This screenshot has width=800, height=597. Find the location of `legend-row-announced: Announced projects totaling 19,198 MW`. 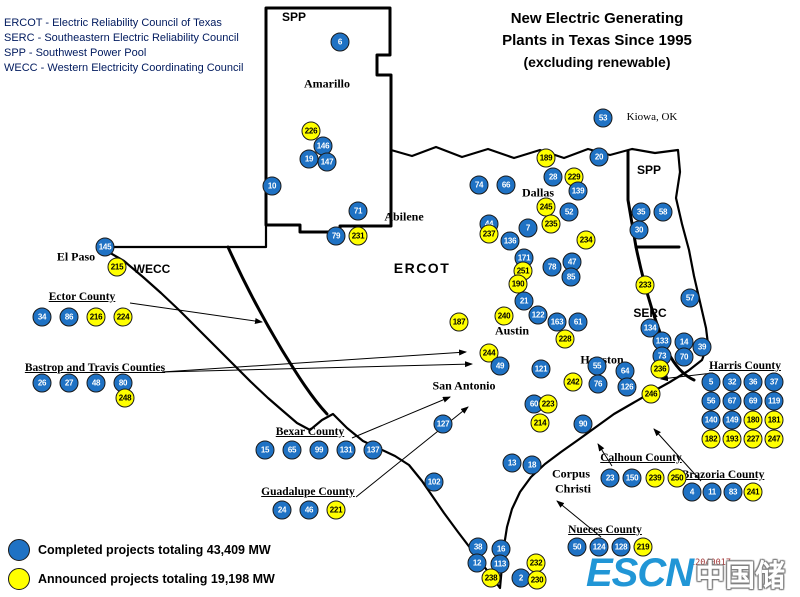

legend-row-announced: Announced projects totaling 19,198 MW is located at coordinates (141, 579).